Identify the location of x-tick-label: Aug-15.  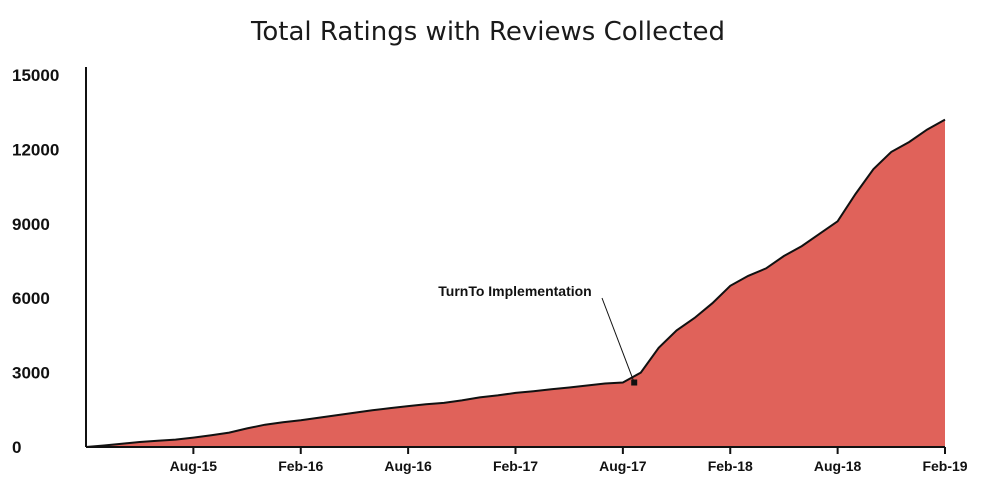
(194, 466).